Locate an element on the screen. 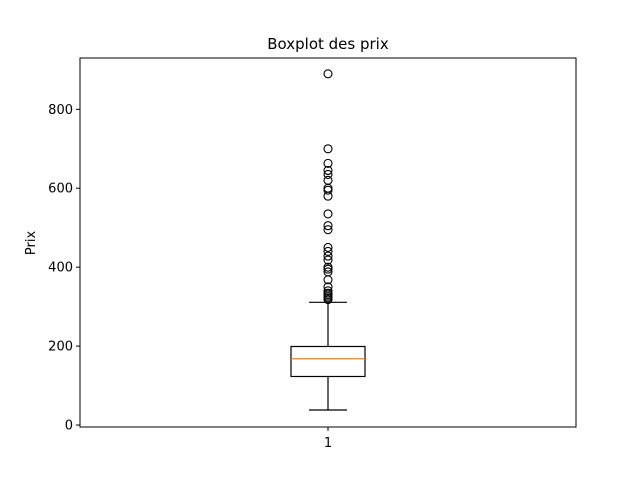 This screenshot has height=480, width=640. y-tick-label: 200 is located at coordinates (60, 347).